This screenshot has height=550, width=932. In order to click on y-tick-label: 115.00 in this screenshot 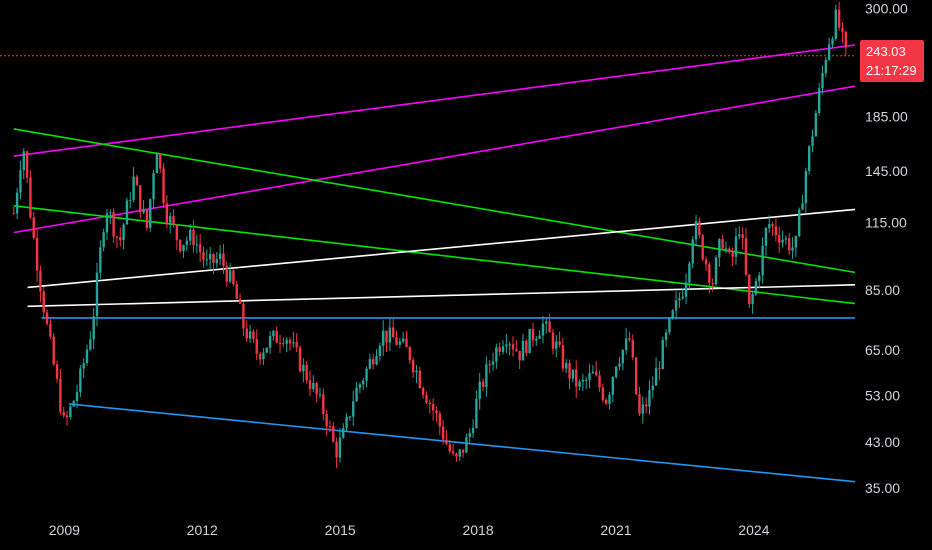, I will do `click(886, 223)`.